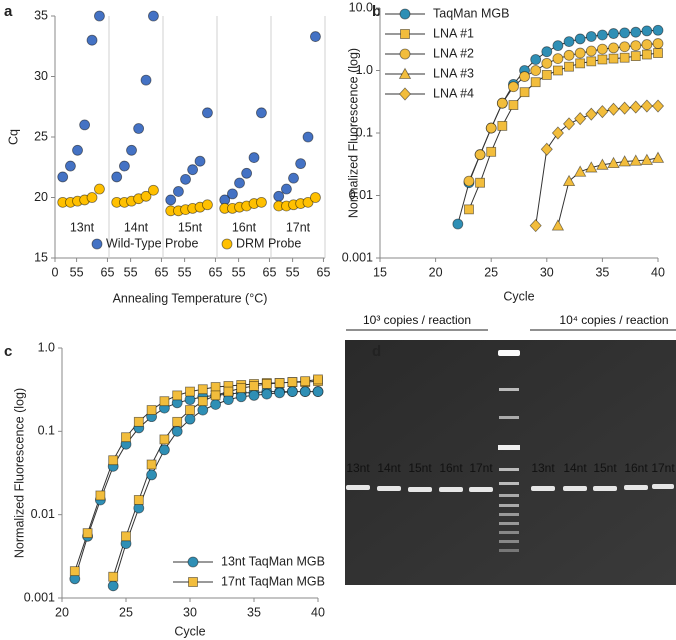 This screenshot has height=640, width=676. What do you see at coordinates (318, 612) in the screenshot?
I see `x-tick-label: 40` at bounding box center [318, 612].